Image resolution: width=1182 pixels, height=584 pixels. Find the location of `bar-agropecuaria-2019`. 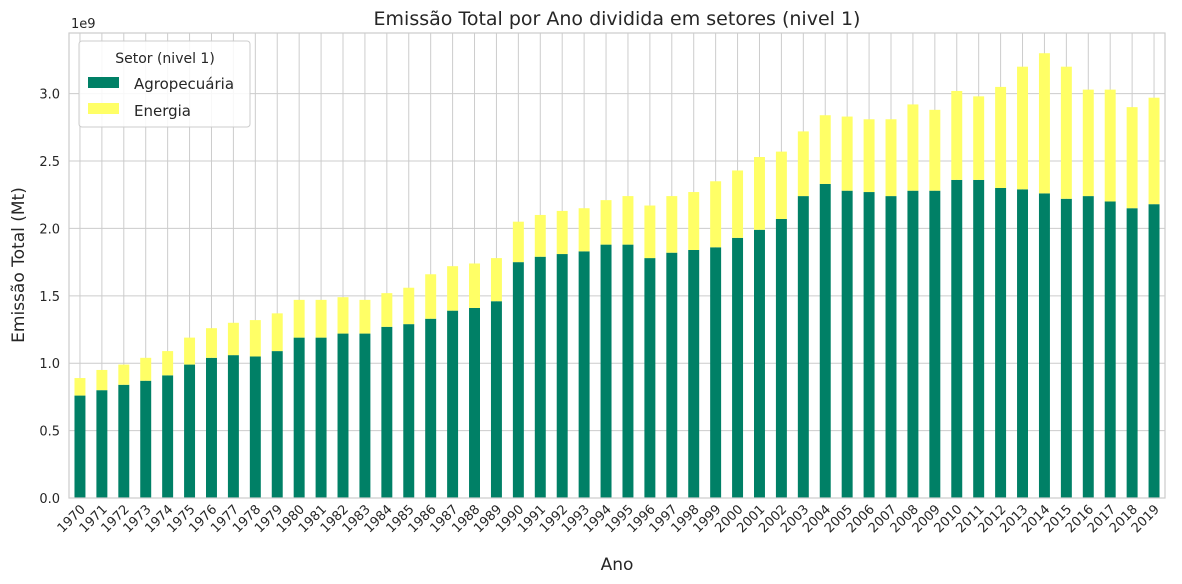

bar-agropecuaria-2019 is located at coordinates (1154, 351).